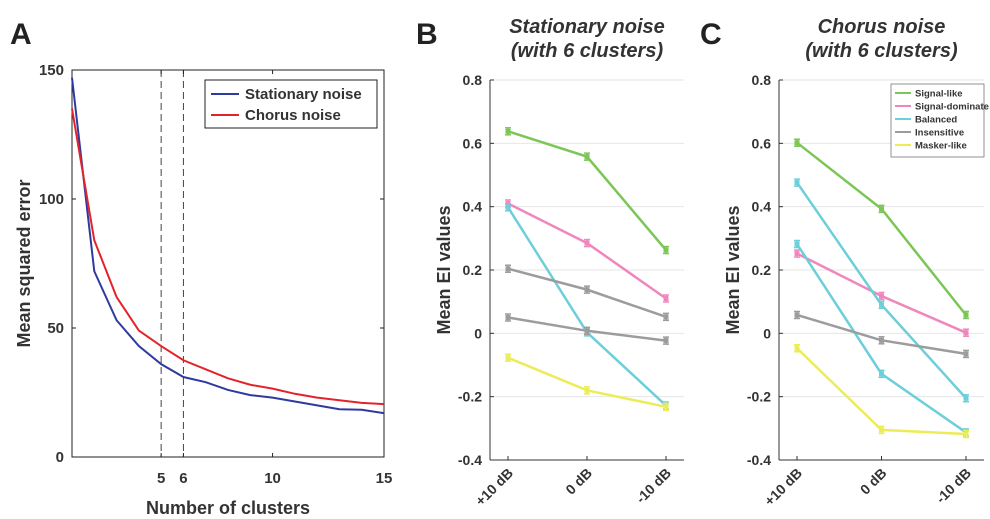  Describe the element at coordinates (384, 478) in the screenshot. I see `x-tick-label: 15` at that location.